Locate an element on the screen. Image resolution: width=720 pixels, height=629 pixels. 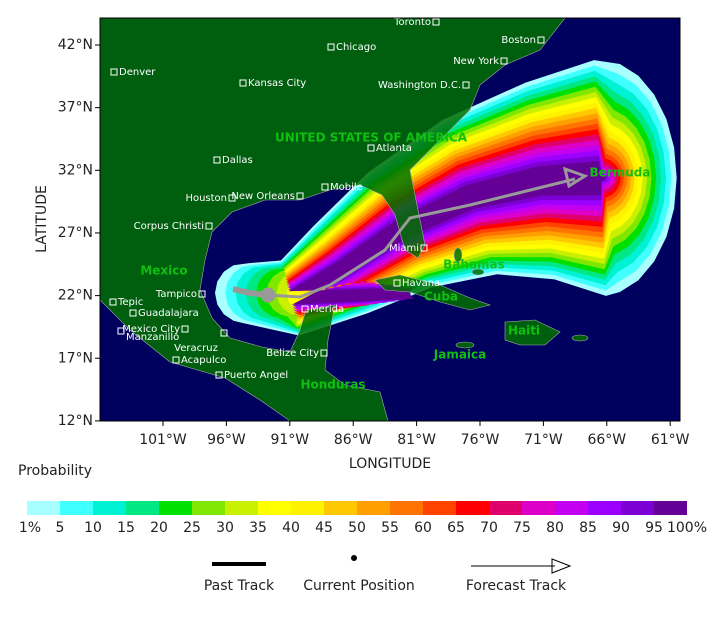
puerto-rico is located at coordinates (580, 338).